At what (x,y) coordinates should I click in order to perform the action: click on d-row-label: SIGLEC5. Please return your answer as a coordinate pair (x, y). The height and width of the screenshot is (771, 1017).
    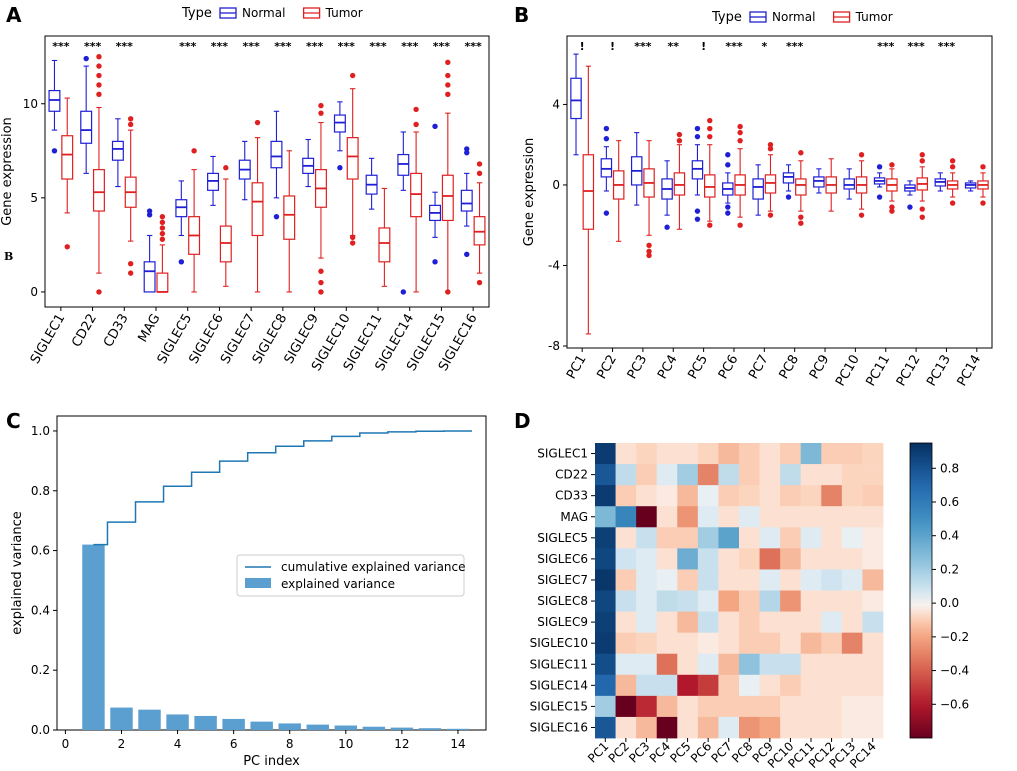
    Looking at the image, I should click on (562, 538).